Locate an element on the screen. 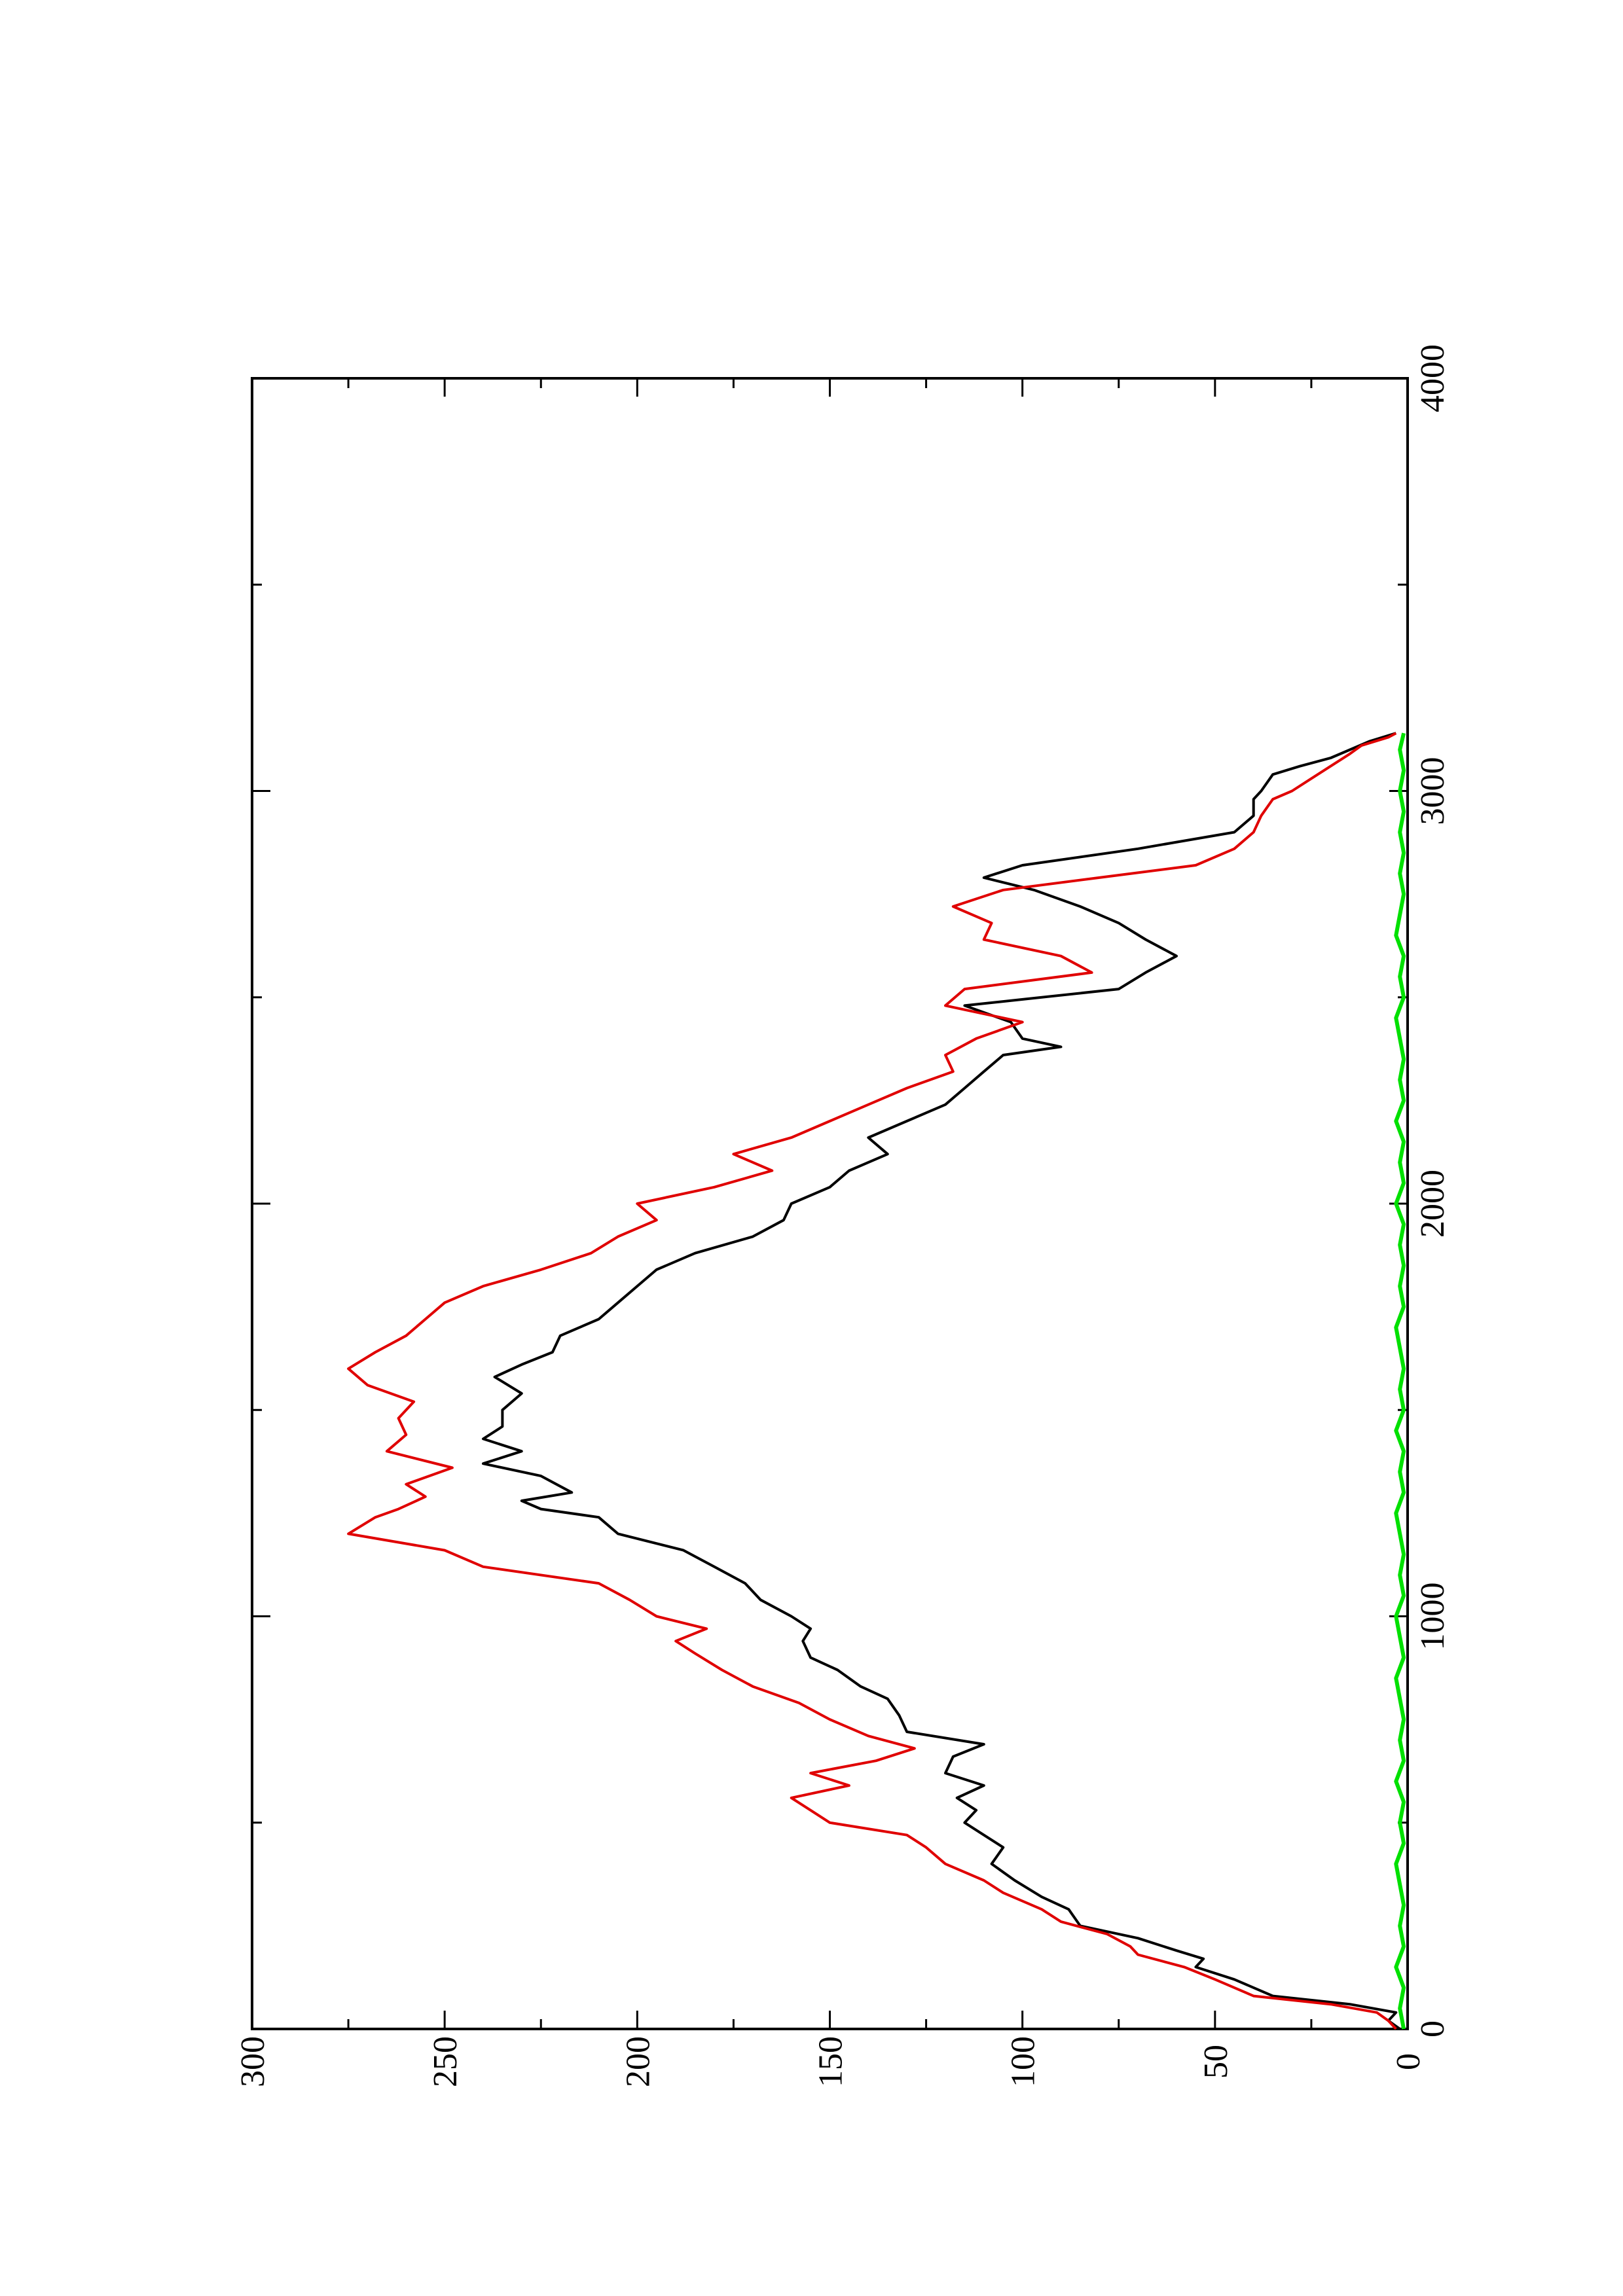  x-tick-label: 2000 is located at coordinates (1432, 1204).